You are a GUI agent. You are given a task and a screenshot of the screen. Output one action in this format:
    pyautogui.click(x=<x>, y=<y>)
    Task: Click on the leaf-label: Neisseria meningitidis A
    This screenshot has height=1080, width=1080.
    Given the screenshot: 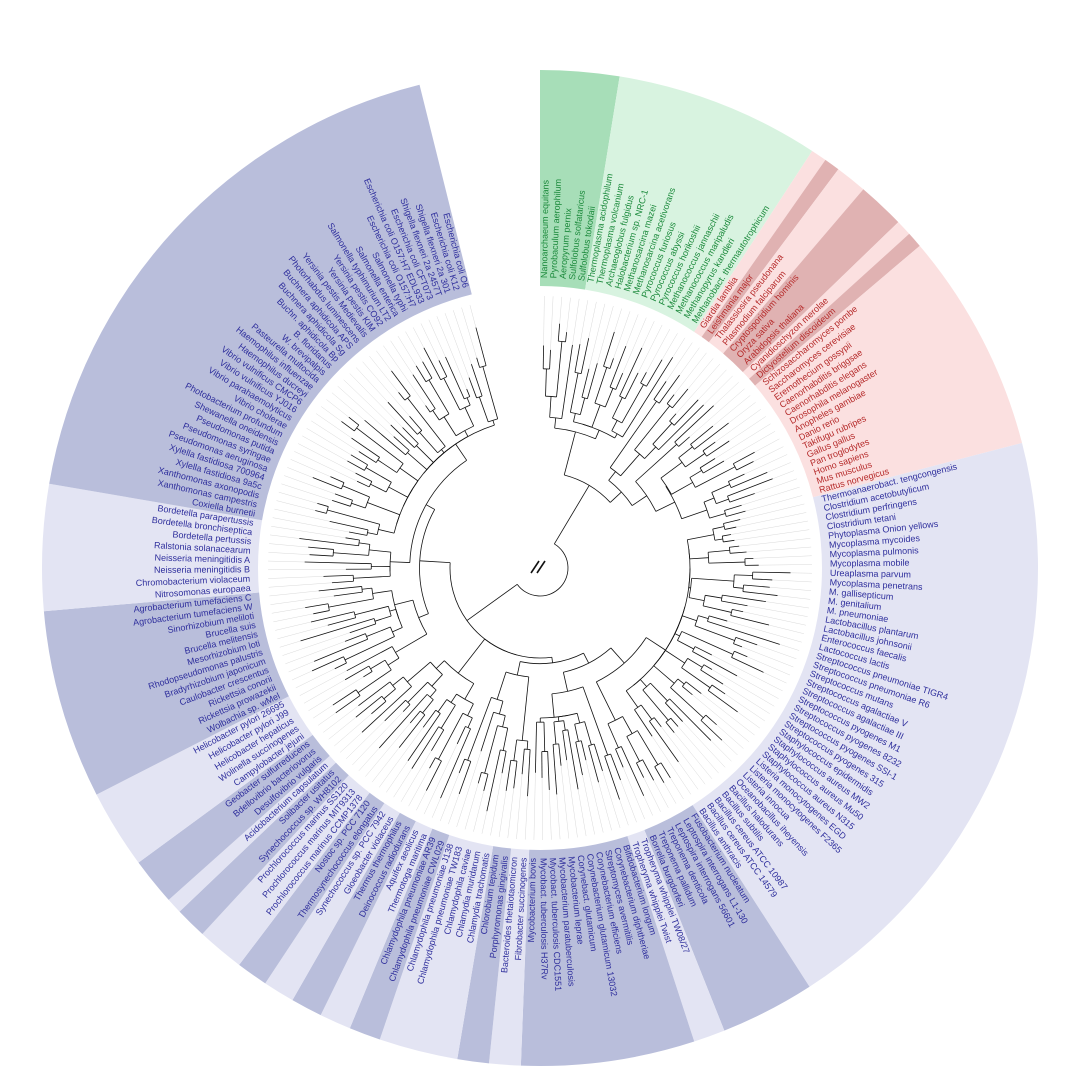 What is the action you would take?
    pyautogui.click(x=202, y=559)
    